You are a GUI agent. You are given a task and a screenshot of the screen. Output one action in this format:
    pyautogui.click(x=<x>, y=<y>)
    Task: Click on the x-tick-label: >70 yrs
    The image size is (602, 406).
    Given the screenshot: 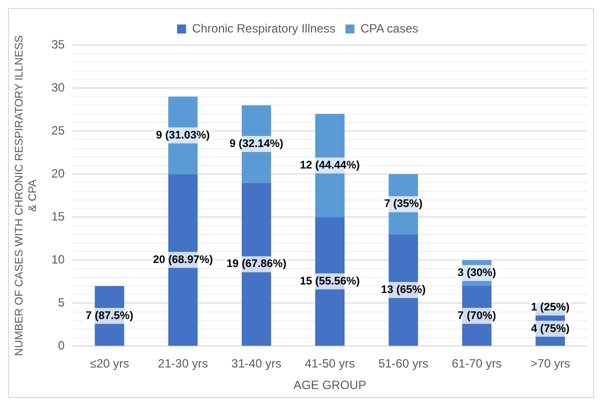 What is the action you would take?
    pyautogui.click(x=550, y=363)
    